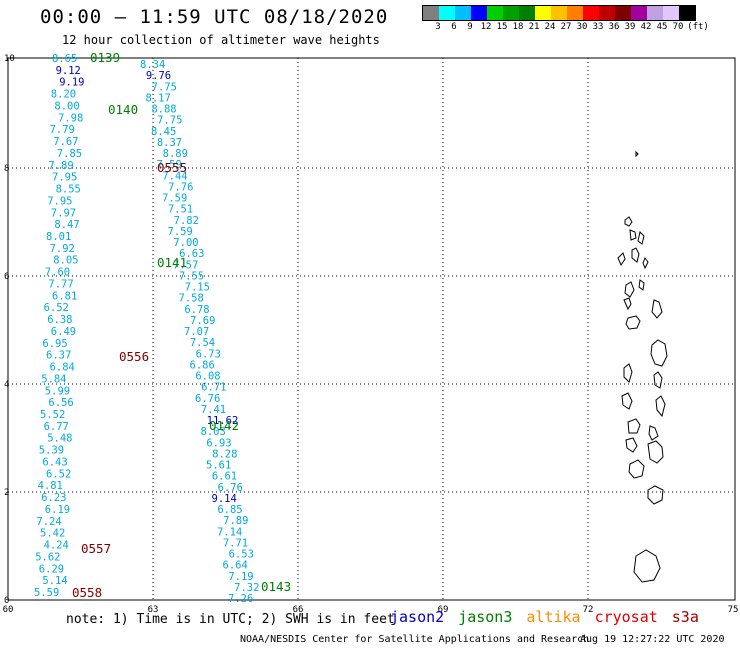 The width and height of the screenshot is (740, 650). What do you see at coordinates (169, 143) in the screenshot?
I see `wave-height-value: 8.37` at bounding box center [169, 143].